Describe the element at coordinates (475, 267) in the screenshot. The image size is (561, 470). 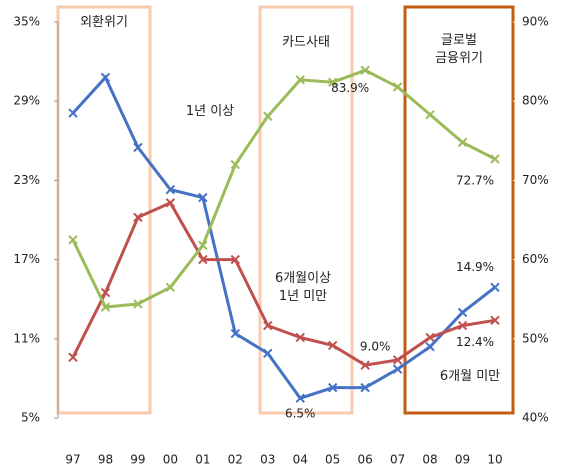
I see `value-label: 14.9%` at that location.